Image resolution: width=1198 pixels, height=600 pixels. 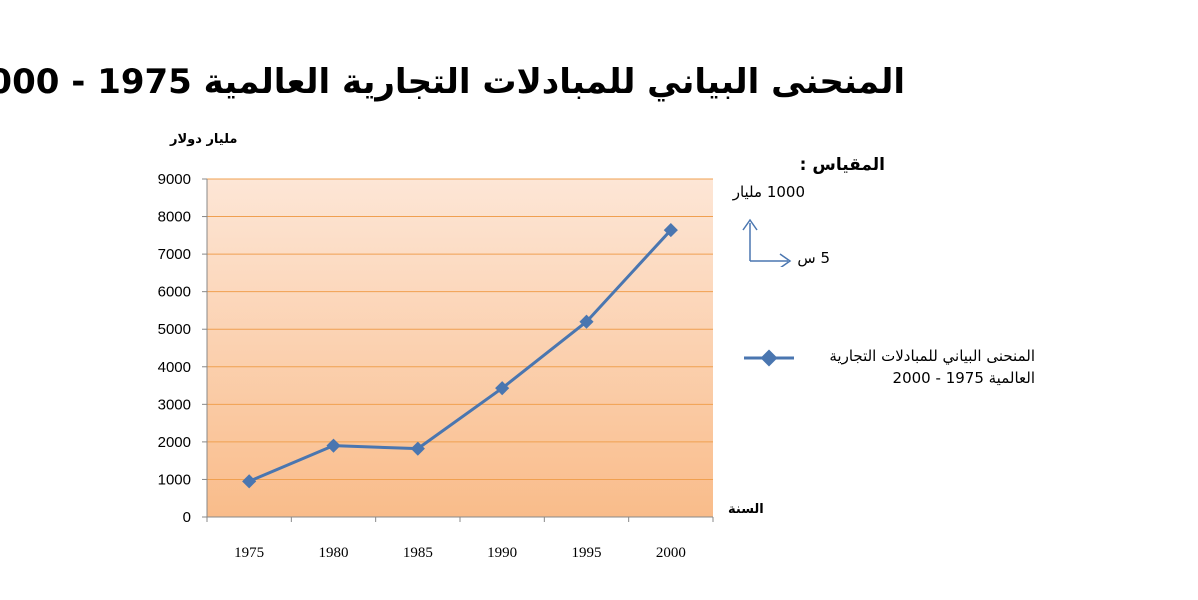 What do you see at coordinates (174, 254) in the screenshot?
I see `y-tick-label: 7000` at bounding box center [174, 254].